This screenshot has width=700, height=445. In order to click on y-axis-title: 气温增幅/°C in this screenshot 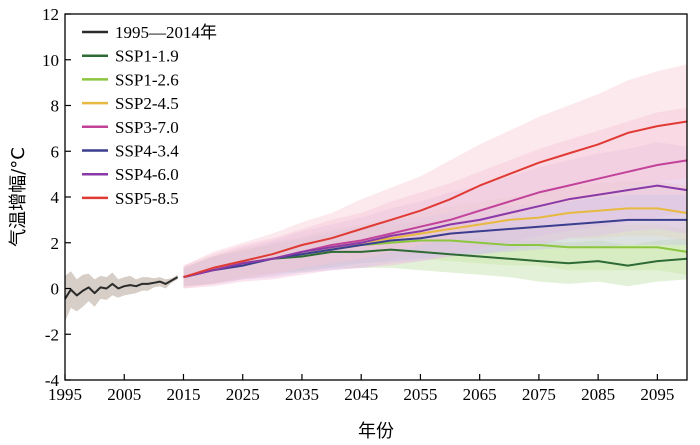, I will do `click(18, 197)`.